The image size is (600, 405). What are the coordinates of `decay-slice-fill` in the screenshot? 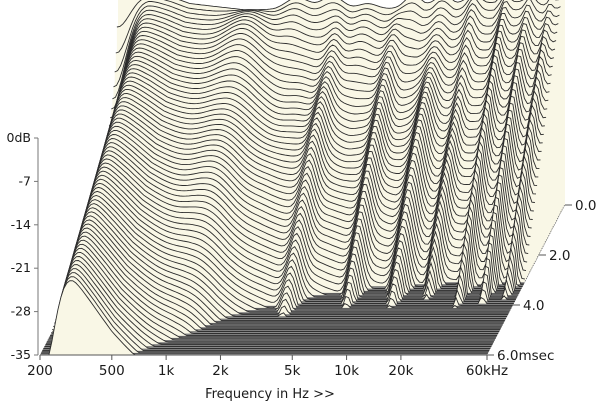 It's located at (263, 317).